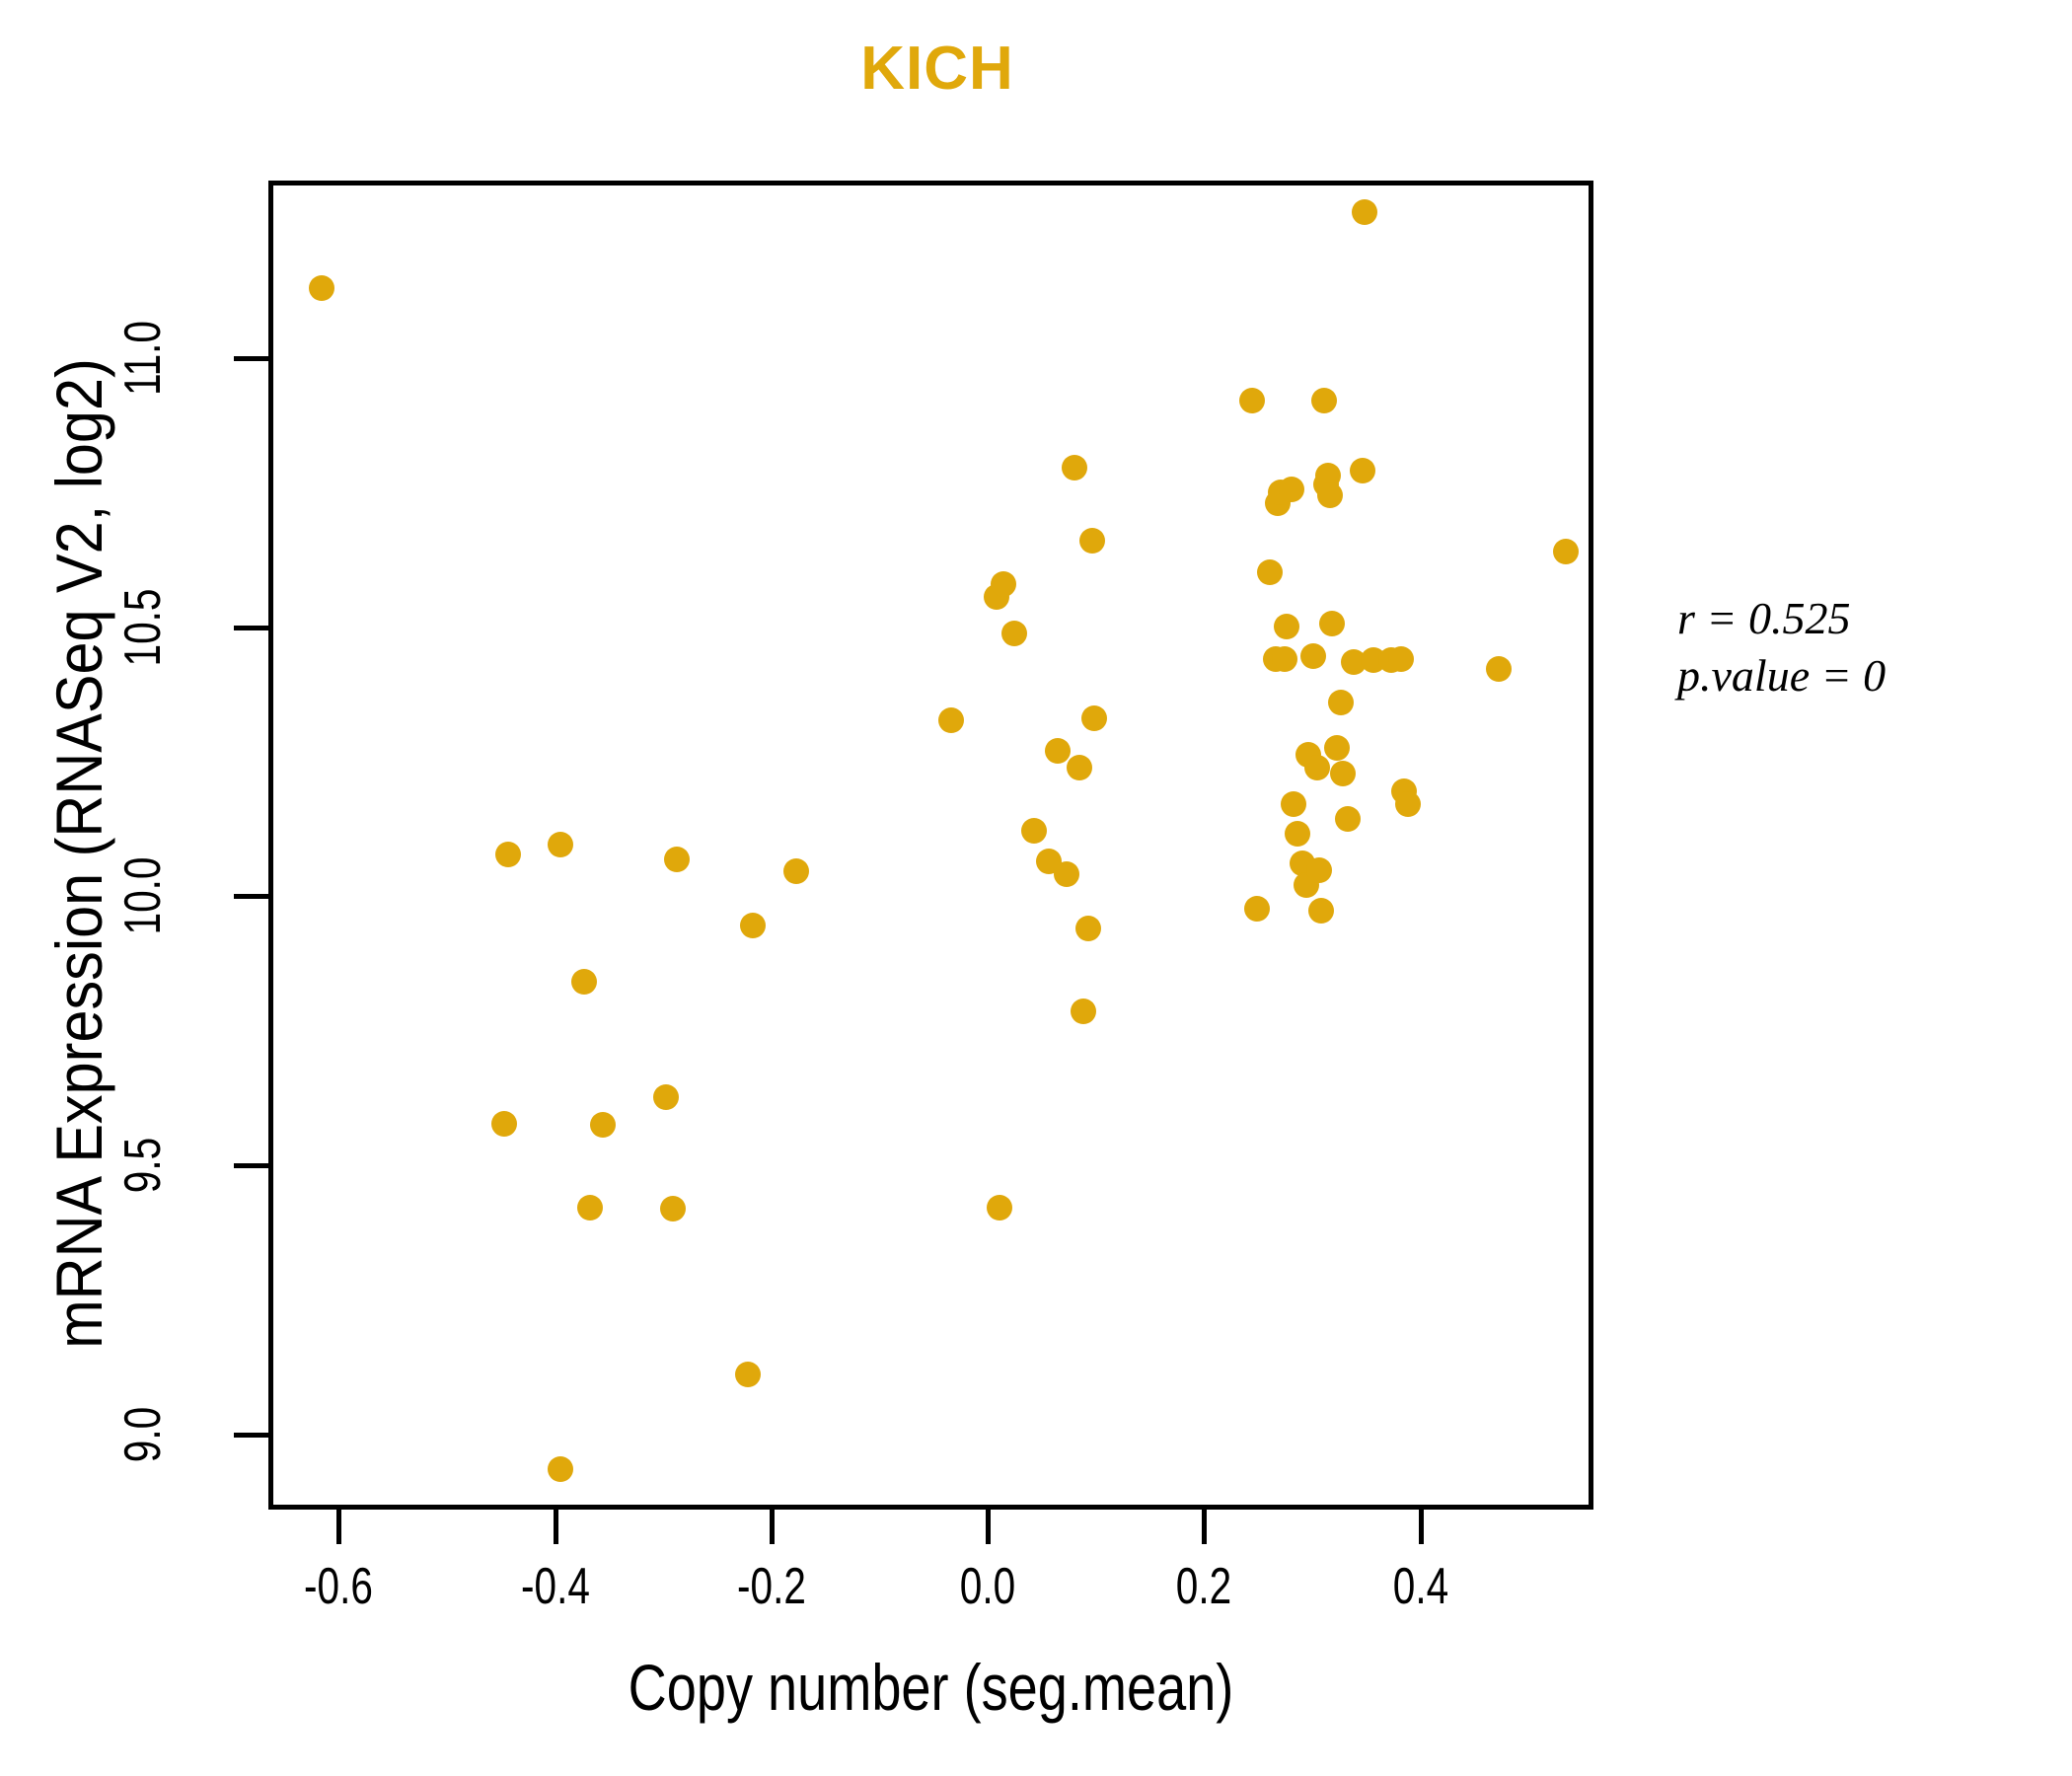 This screenshot has width=2072, height=1776. Describe the element at coordinates (339, 1587) in the screenshot. I see `x-axis-tick-label: -0.6` at that location.